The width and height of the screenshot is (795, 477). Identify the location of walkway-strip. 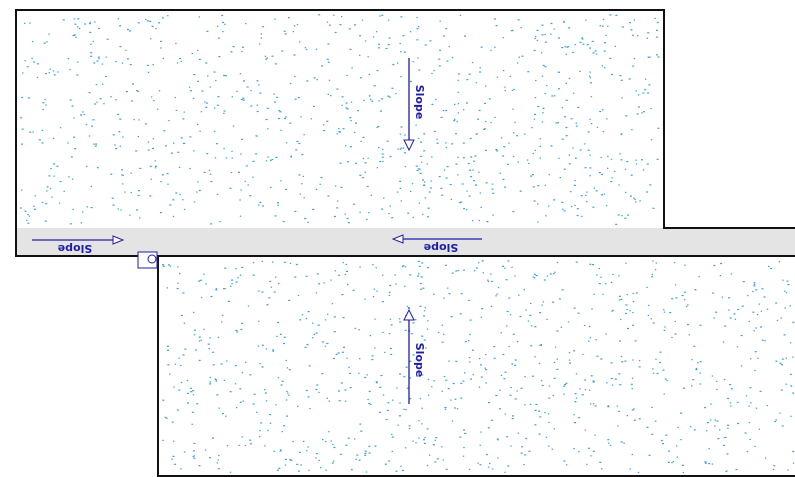
(405, 242).